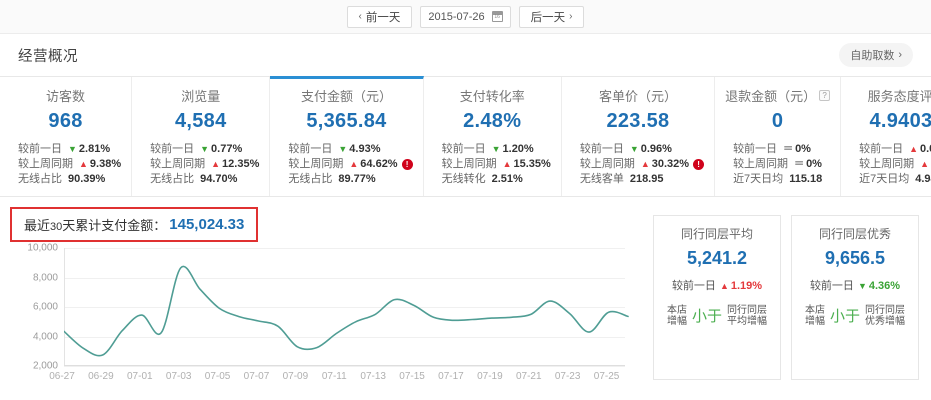 This screenshot has width=931, height=400. I want to click on metric-row: 较上周同期 ▲ 12.35%, so click(204, 164).